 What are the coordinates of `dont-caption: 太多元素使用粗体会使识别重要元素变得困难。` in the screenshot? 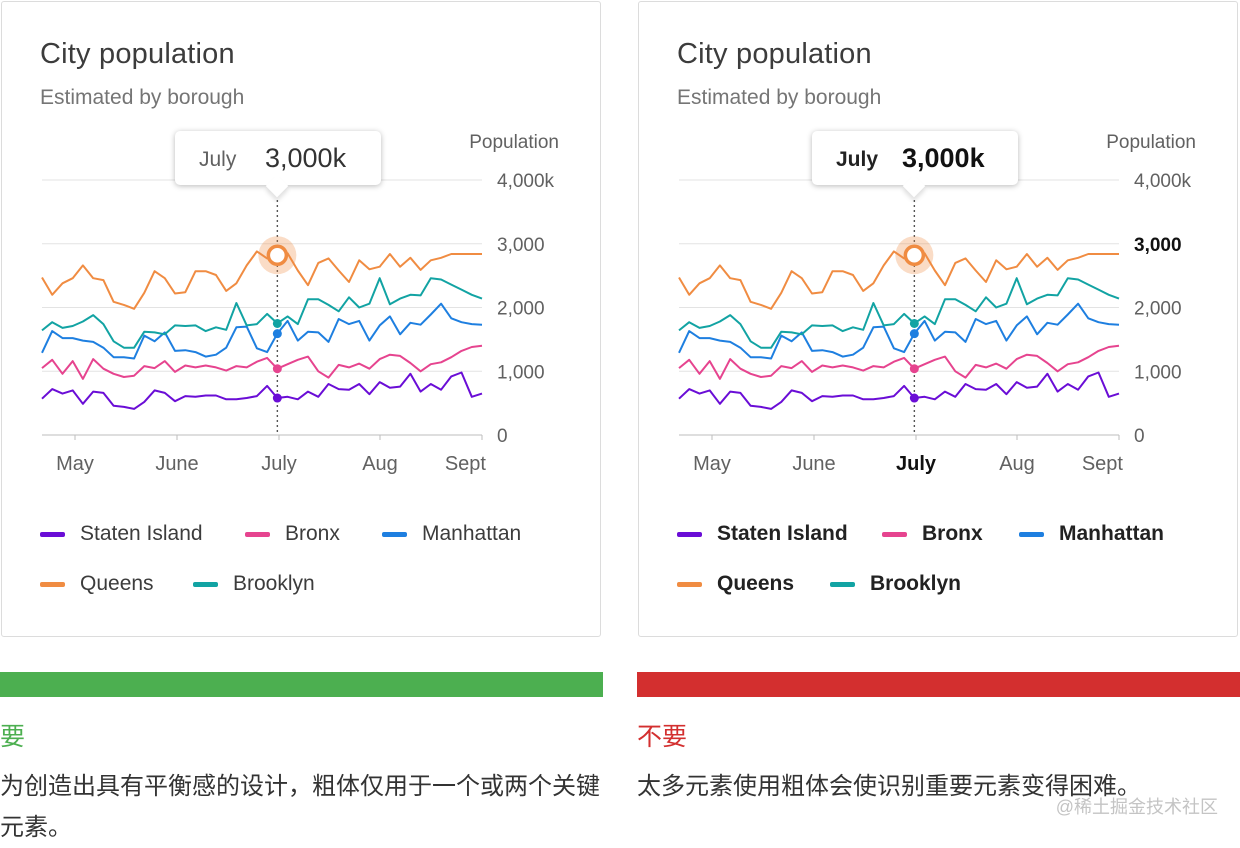 It's located at (889, 786).